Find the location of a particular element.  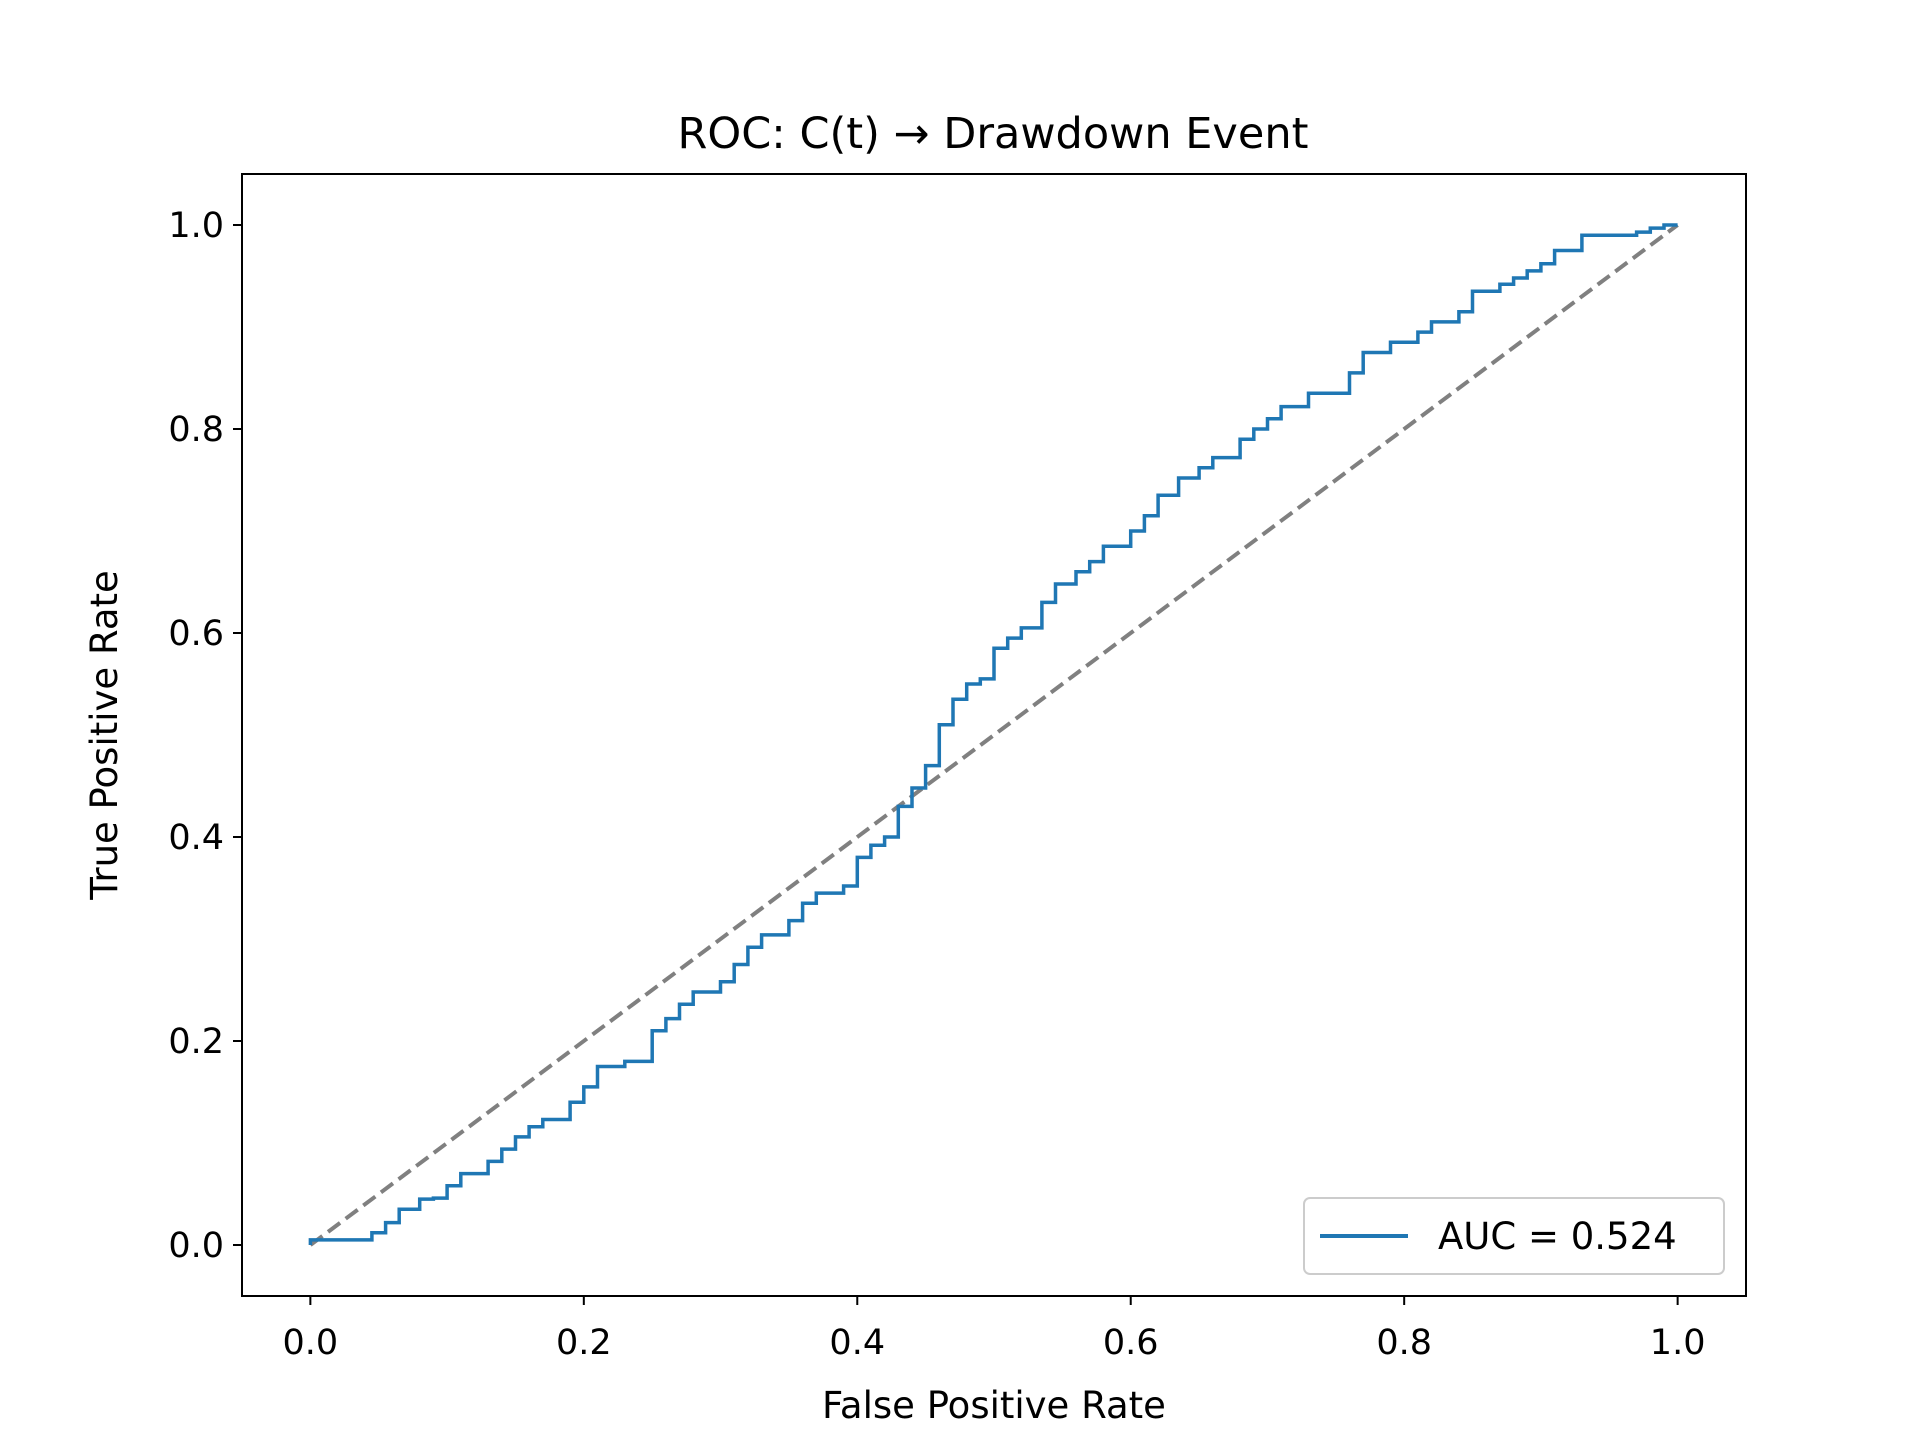

x-tick-label: 0.4 is located at coordinates (857, 1343).